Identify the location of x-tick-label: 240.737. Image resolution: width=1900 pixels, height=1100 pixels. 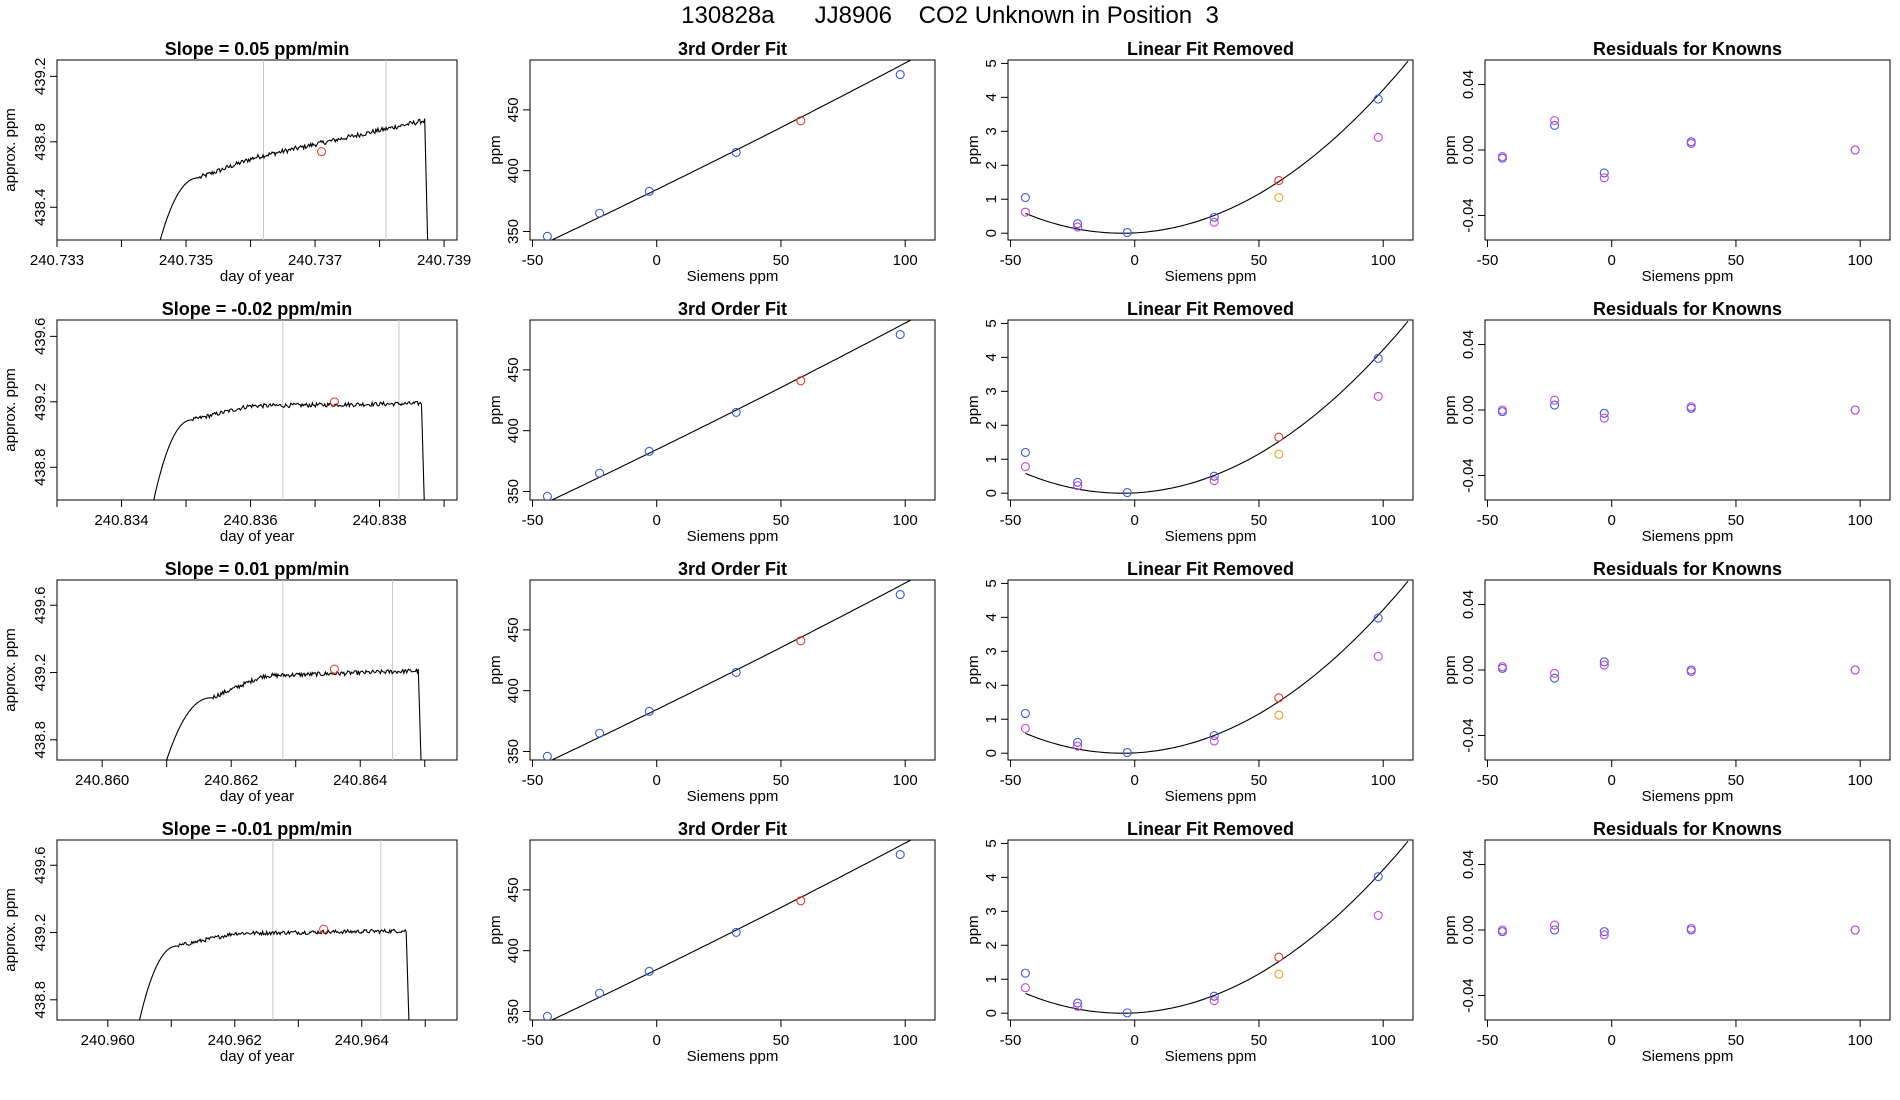
(315, 260).